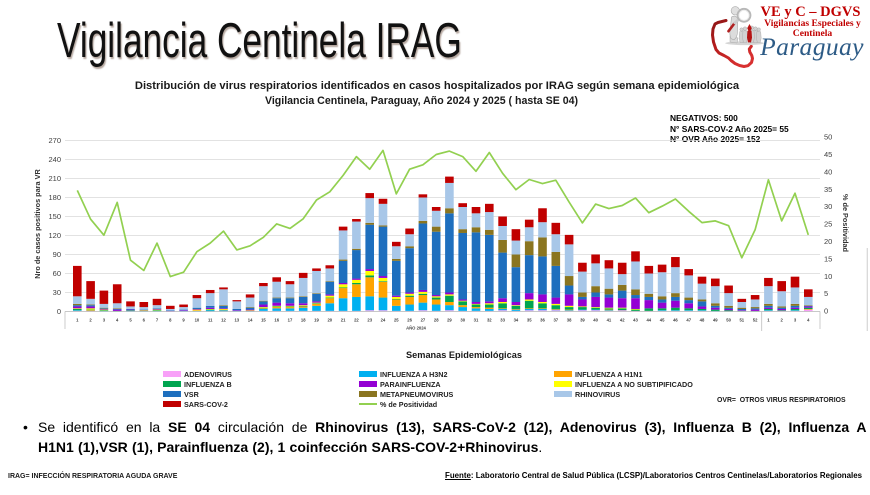 The height and width of the screenshot is (495, 870). I want to click on svg-text: 42, so click(622, 320).